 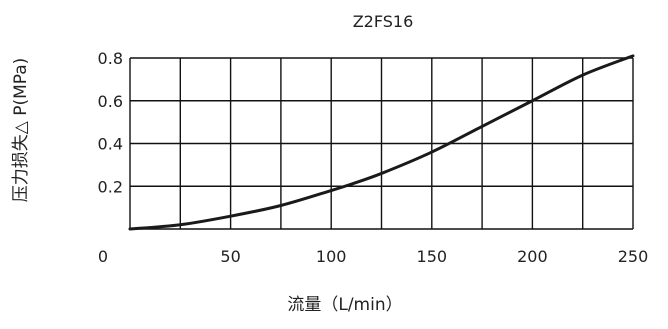 What do you see at coordinates (532, 256) in the screenshot?
I see `x-tick-label: 200` at bounding box center [532, 256].